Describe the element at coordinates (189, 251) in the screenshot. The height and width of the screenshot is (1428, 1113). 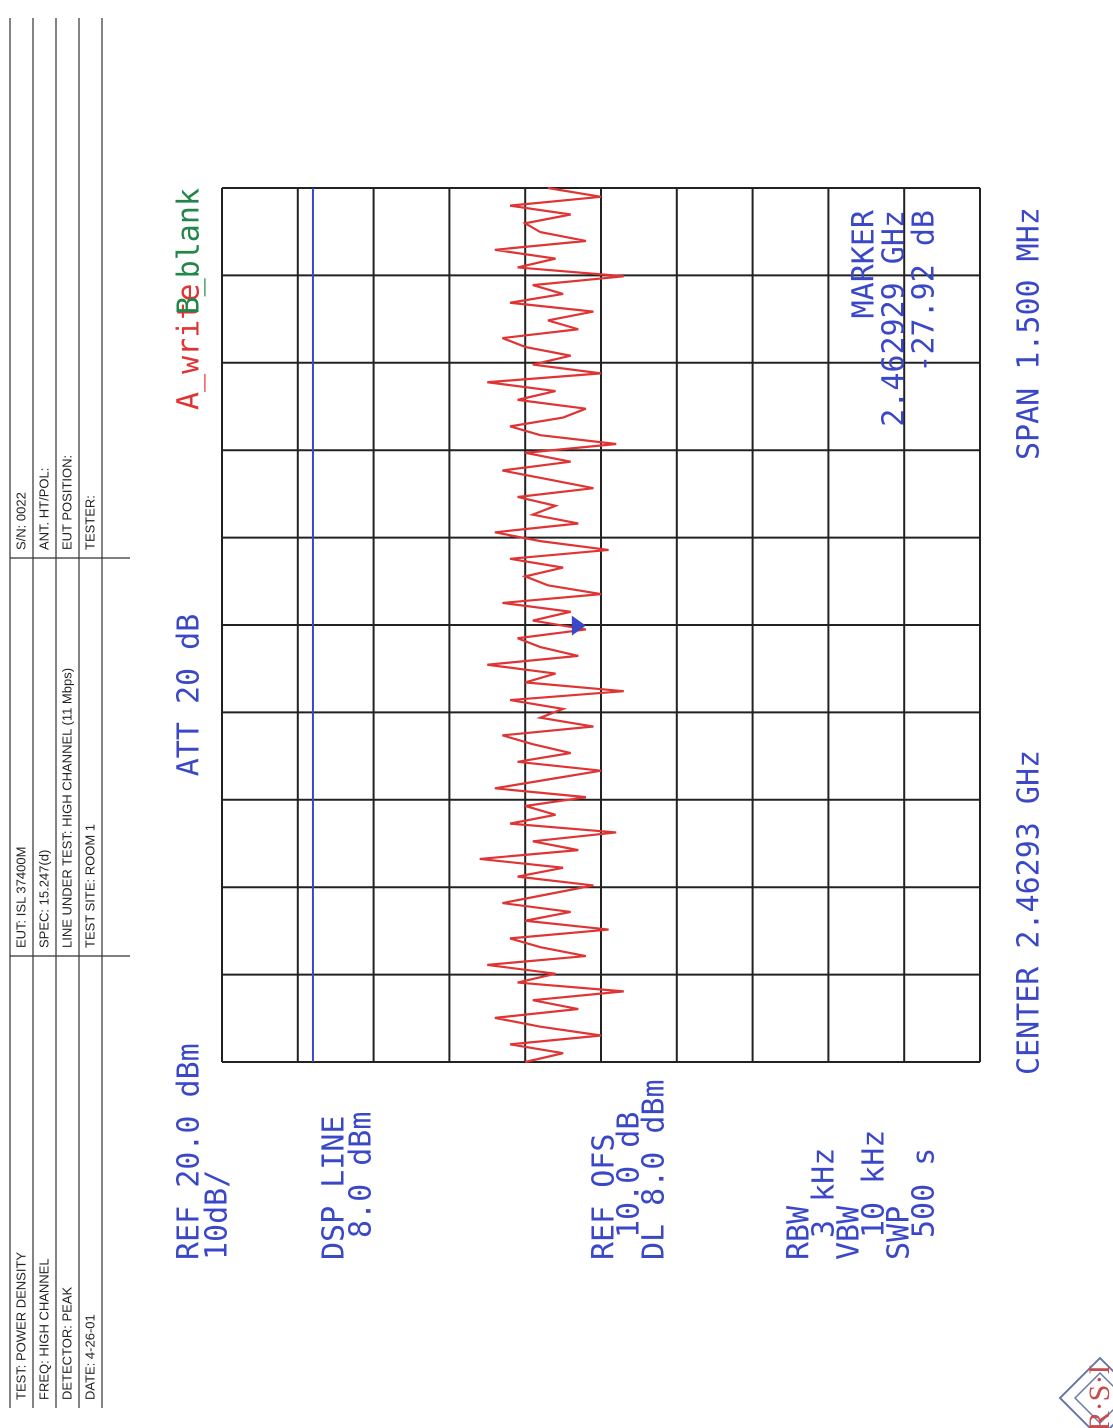
I see `trace-b-legend: B_blank` at that location.